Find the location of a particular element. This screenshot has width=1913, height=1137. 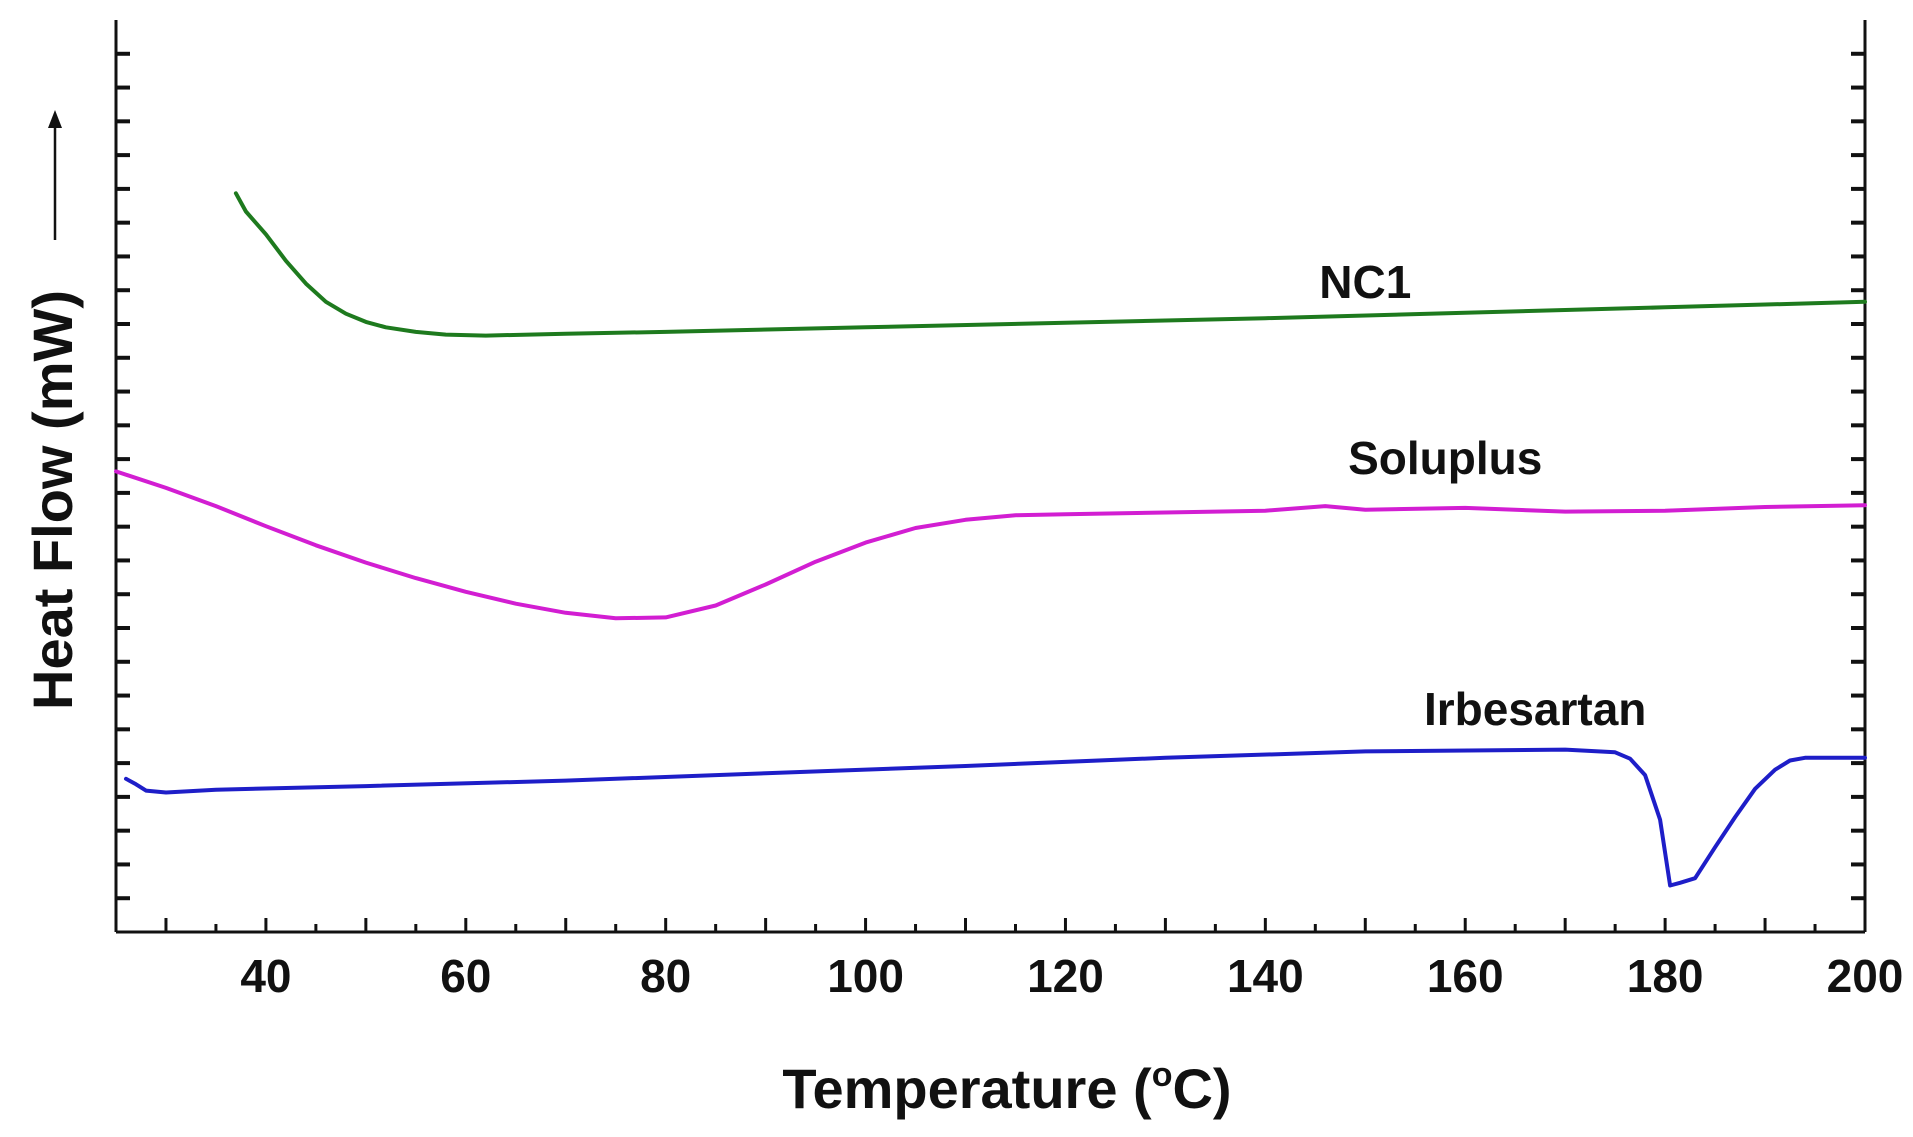

y-axis-title-group: Heat Flow (mW) → is located at coordinates (52, 410).